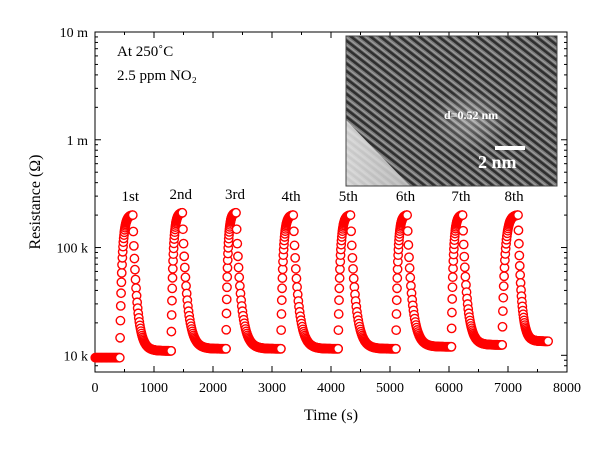 Image resolution: width=600 pixels, height=452 pixels. What do you see at coordinates (131, 197) in the screenshot?
I see `cycle-label: 1st` at bounding box center [131, 197].